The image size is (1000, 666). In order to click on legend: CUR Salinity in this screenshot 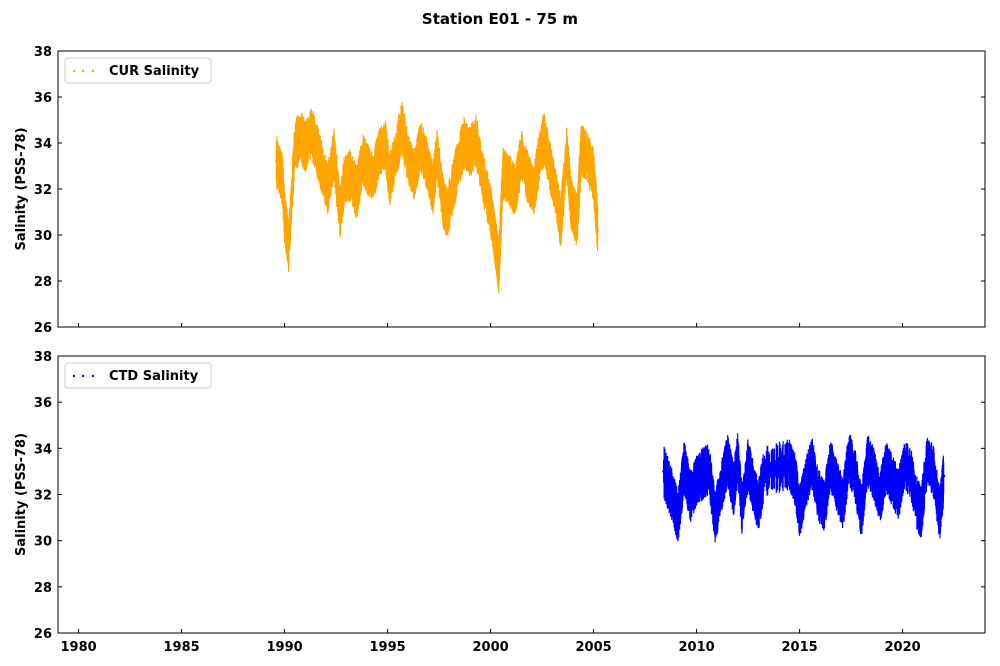, I will do `click(138, 70)`.